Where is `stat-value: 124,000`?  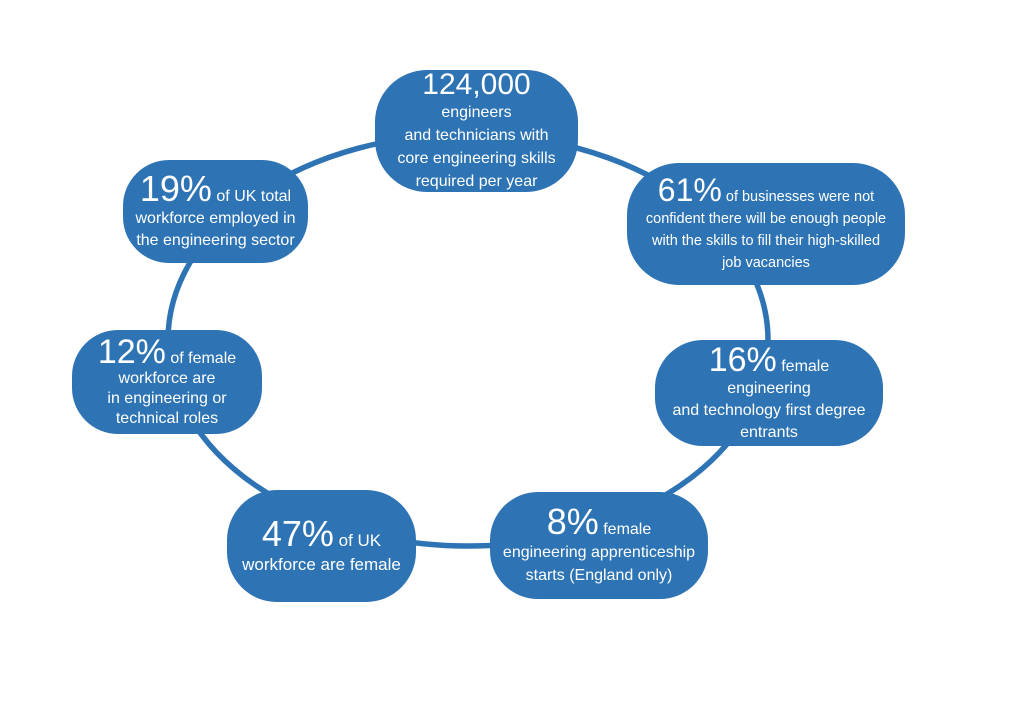 stat-value: 124,000 is located at coordinates (476, 84).